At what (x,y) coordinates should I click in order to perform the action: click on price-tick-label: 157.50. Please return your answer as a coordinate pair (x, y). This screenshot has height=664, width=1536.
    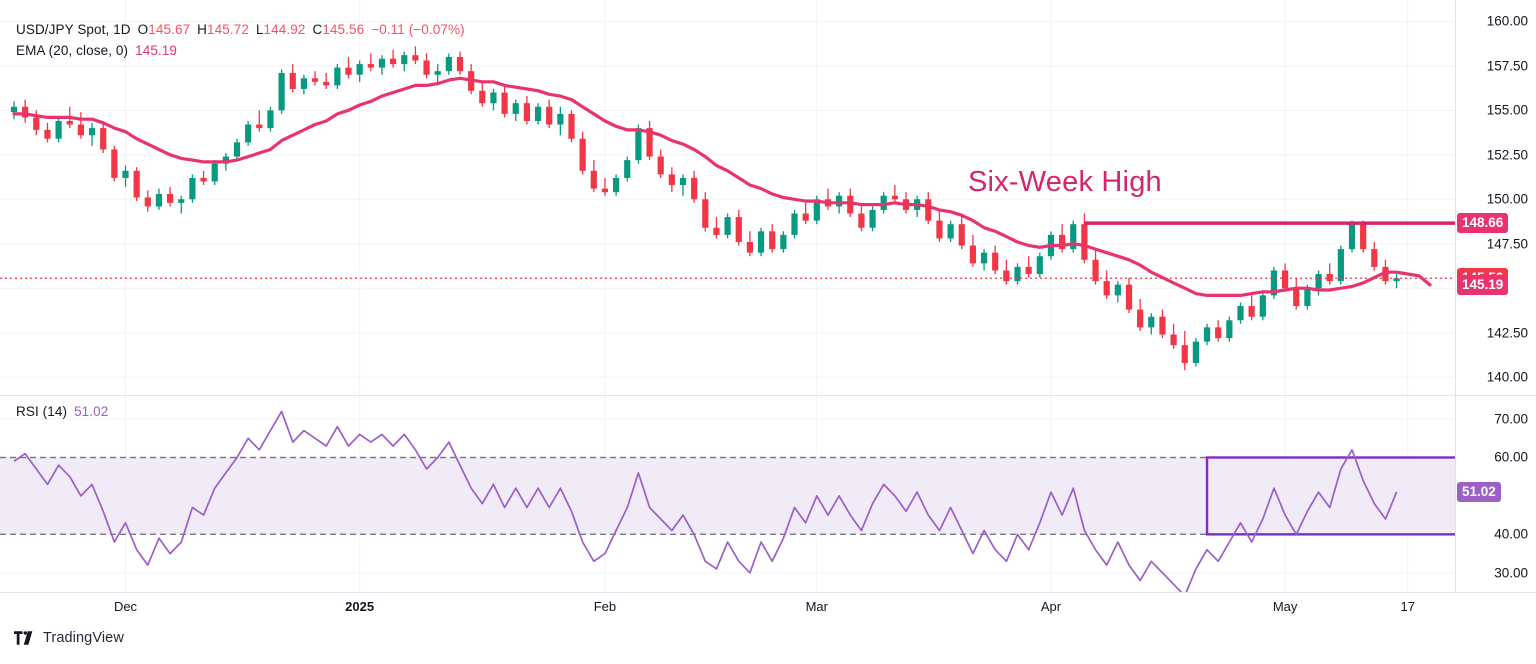
    Looking at the image, I should click on (1507, 66).